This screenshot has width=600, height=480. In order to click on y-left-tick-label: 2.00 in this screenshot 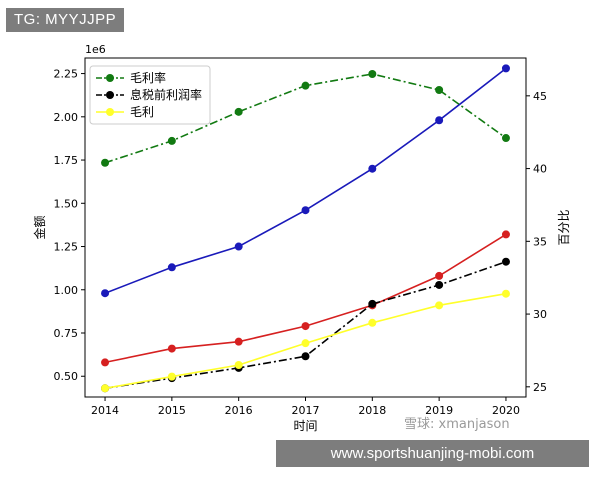, I will do `click(66, 117)`.